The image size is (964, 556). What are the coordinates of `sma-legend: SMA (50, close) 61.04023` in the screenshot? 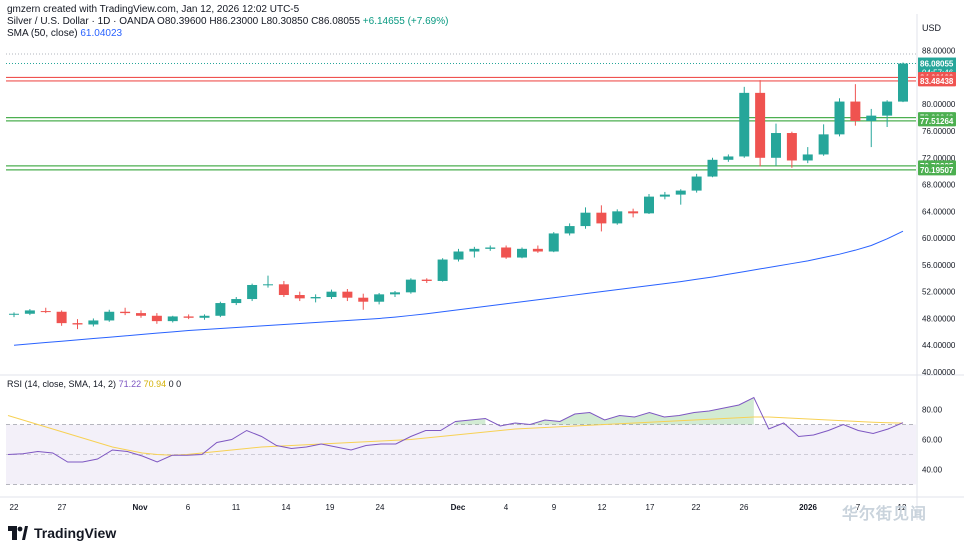 It's located at (227, 34).